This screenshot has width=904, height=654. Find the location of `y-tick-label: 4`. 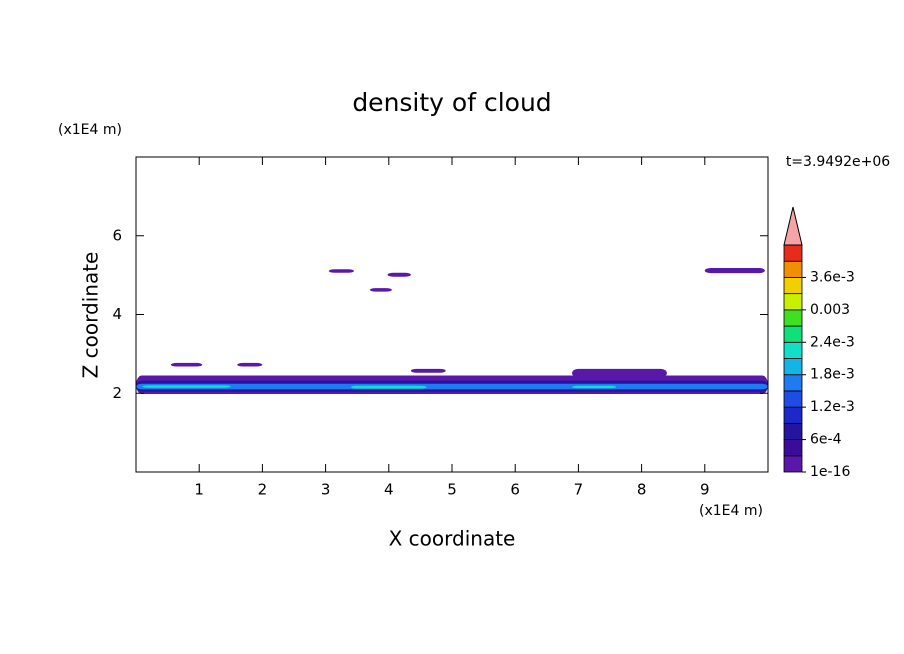

y-tick-label: 4 is located at coordinates (117, 314).